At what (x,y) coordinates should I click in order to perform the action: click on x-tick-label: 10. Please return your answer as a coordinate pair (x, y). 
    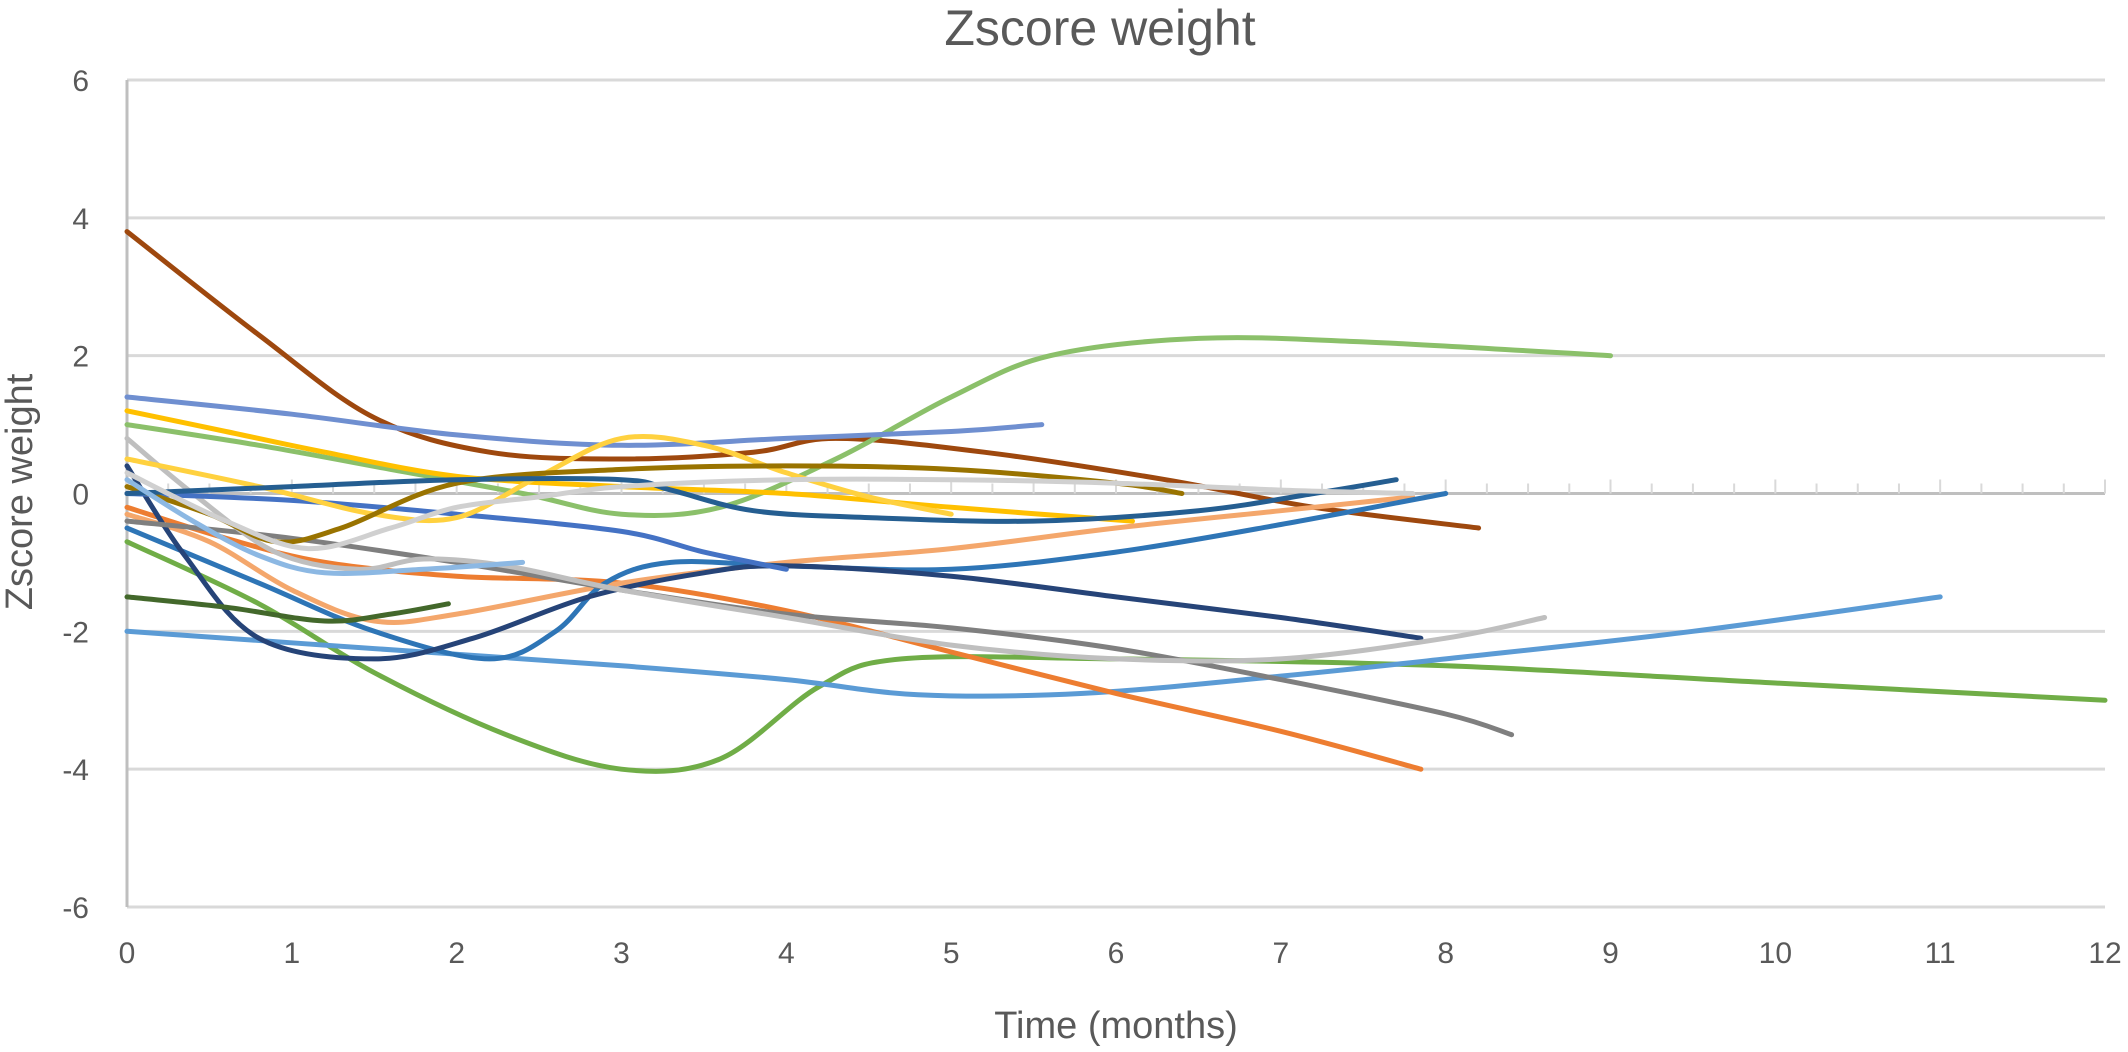
    Looking at the image, I should click on (1775, 953).